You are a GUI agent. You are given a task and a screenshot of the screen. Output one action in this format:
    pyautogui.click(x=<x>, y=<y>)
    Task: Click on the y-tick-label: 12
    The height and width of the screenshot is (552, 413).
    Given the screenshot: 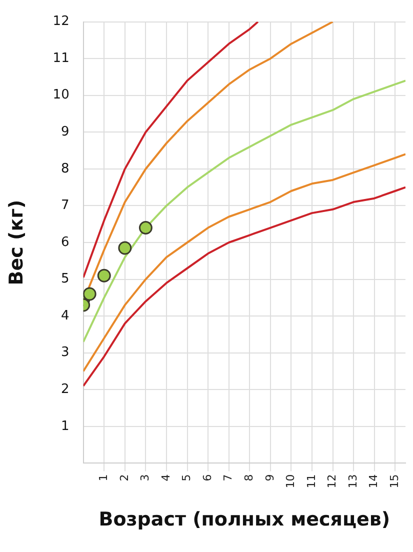 What is the action you would take?
    pyautogui.click(x=61, y=22)
    